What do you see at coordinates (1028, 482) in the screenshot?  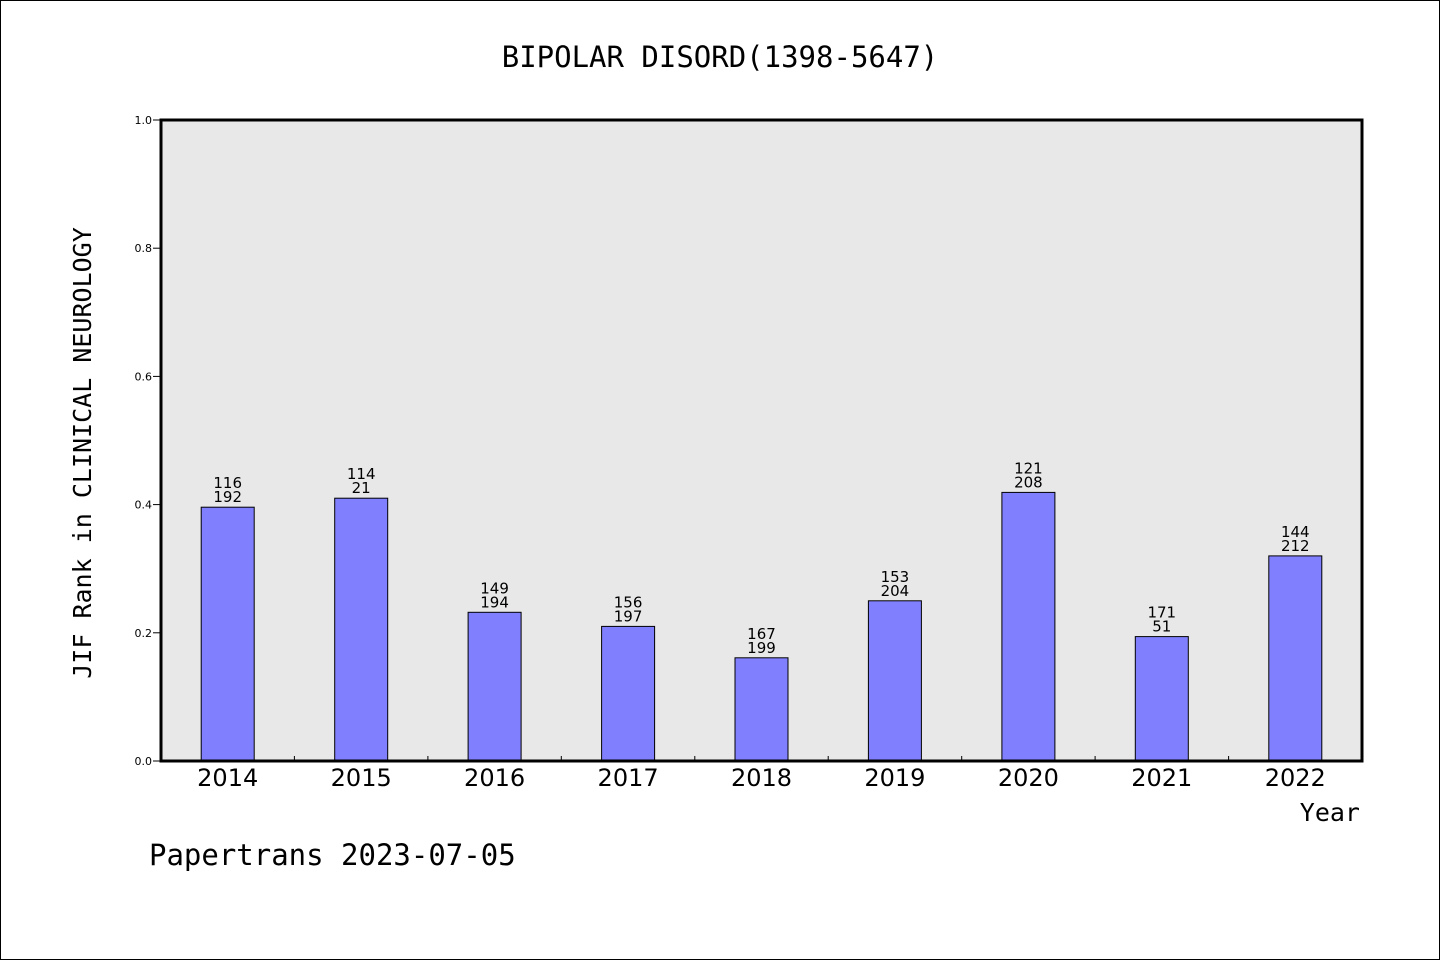 I see `bar-label-bottom-2020: 208` at bounding box center [1028, 482].